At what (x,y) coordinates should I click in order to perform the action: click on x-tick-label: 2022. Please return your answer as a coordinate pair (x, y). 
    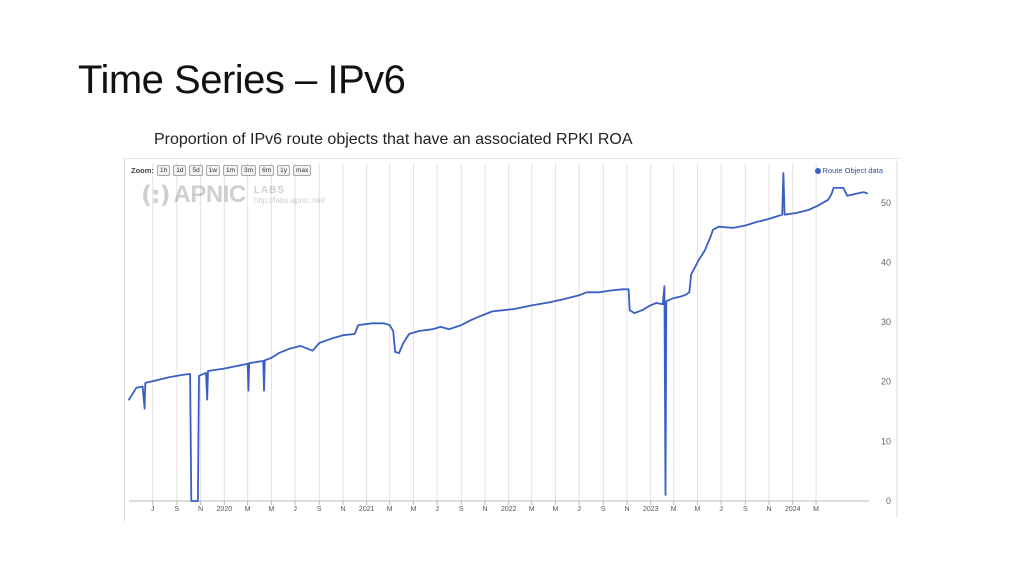
    Looking at the image, I should click on (509, 509).